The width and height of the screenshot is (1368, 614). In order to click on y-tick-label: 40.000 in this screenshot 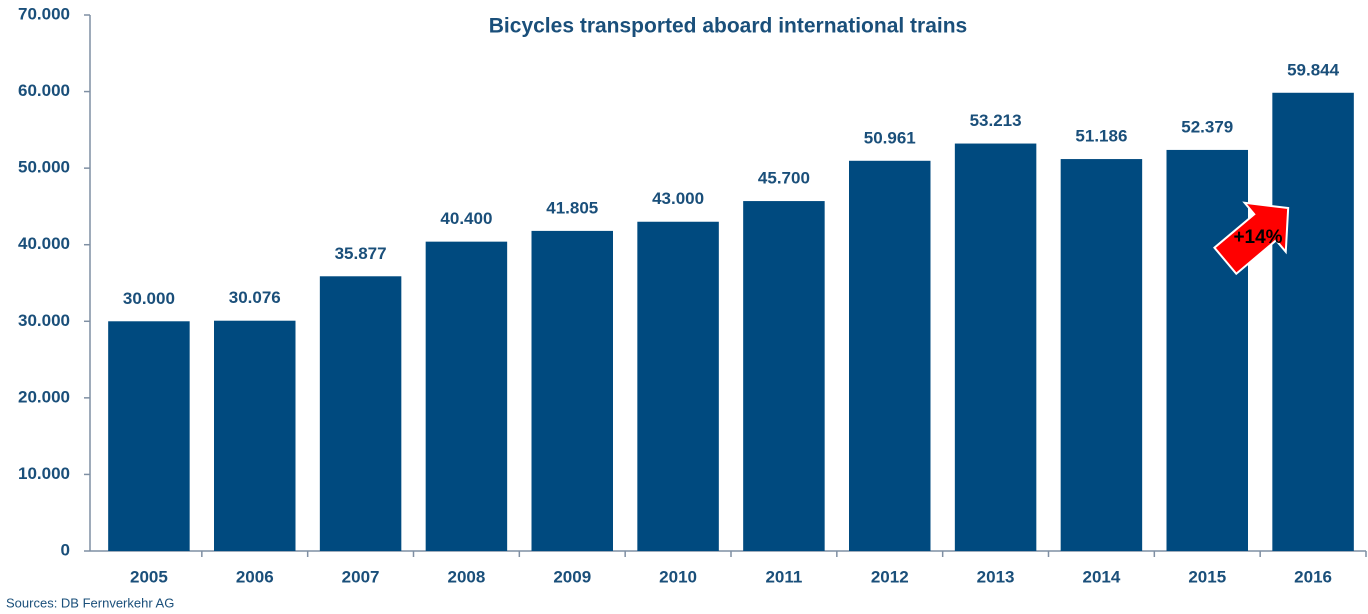, I will do `click(44, 243)`.